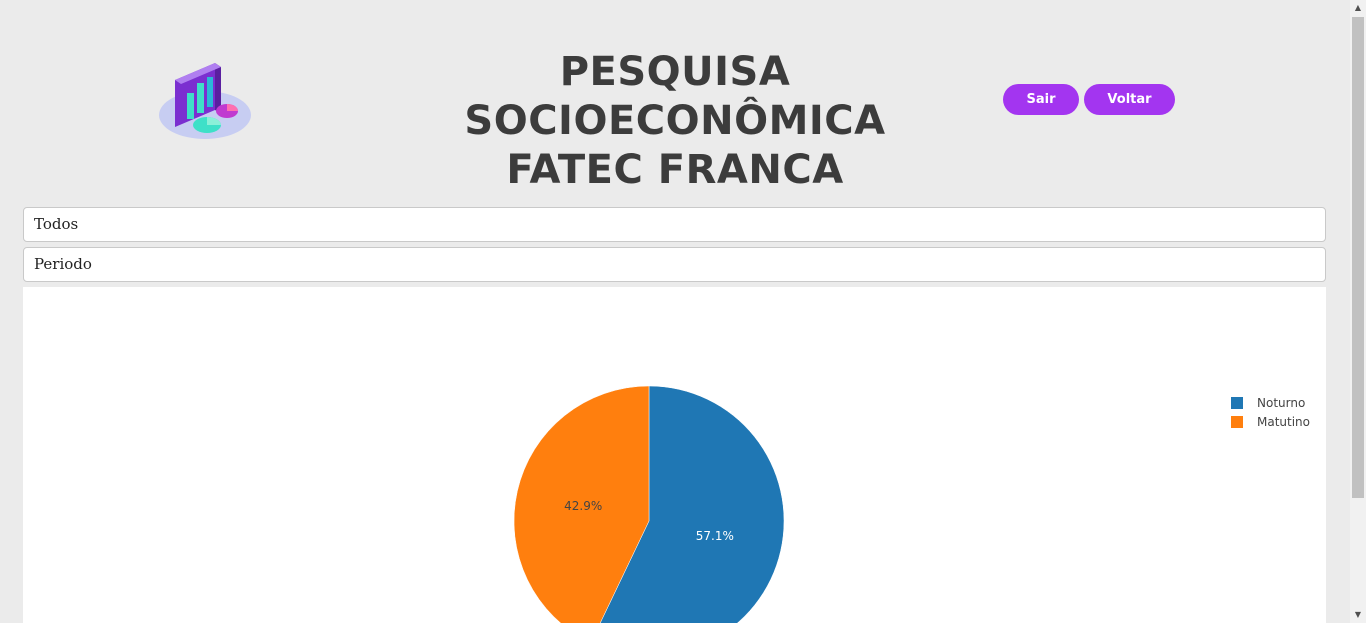 The width and height of the screenshot is (1366, 623). I want to click on legend-item-matutino: Matutino, so click(1270, 421).